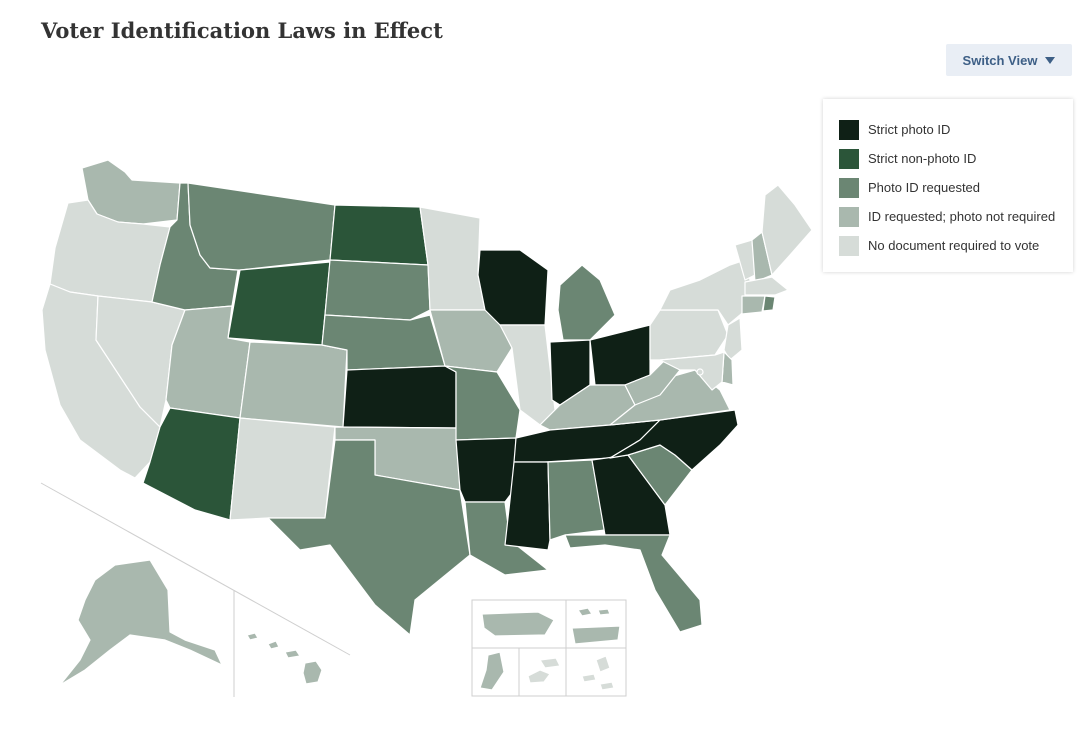 This screenshot has width=1080, height=734. Describe the element at coordinates (922, 158) in the screenshot. I see `legend-label: Strict non-photo ID` at that location.